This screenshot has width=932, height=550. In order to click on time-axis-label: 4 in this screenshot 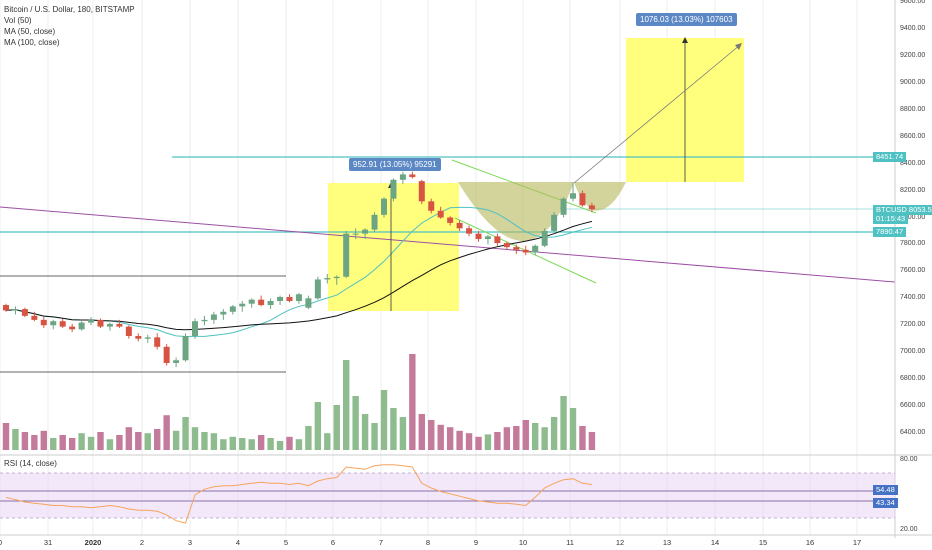, I will do `click(238, 542)`.